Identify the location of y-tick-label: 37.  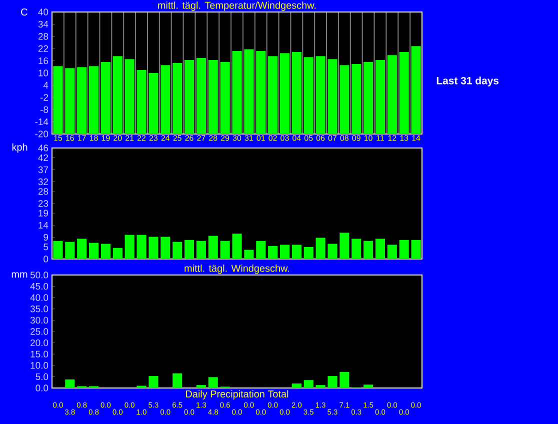
(43, 170).